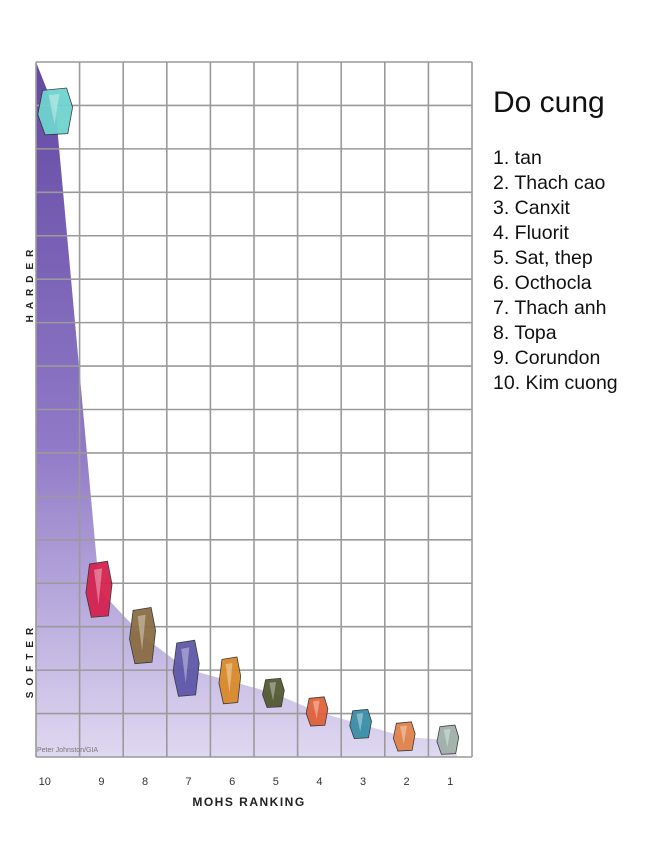 This screenshot has height=861, width=650. Describe the element at coordinates (543, 258) in the screenshot. I see `legend-item: 5. Sat, thep` at that location.